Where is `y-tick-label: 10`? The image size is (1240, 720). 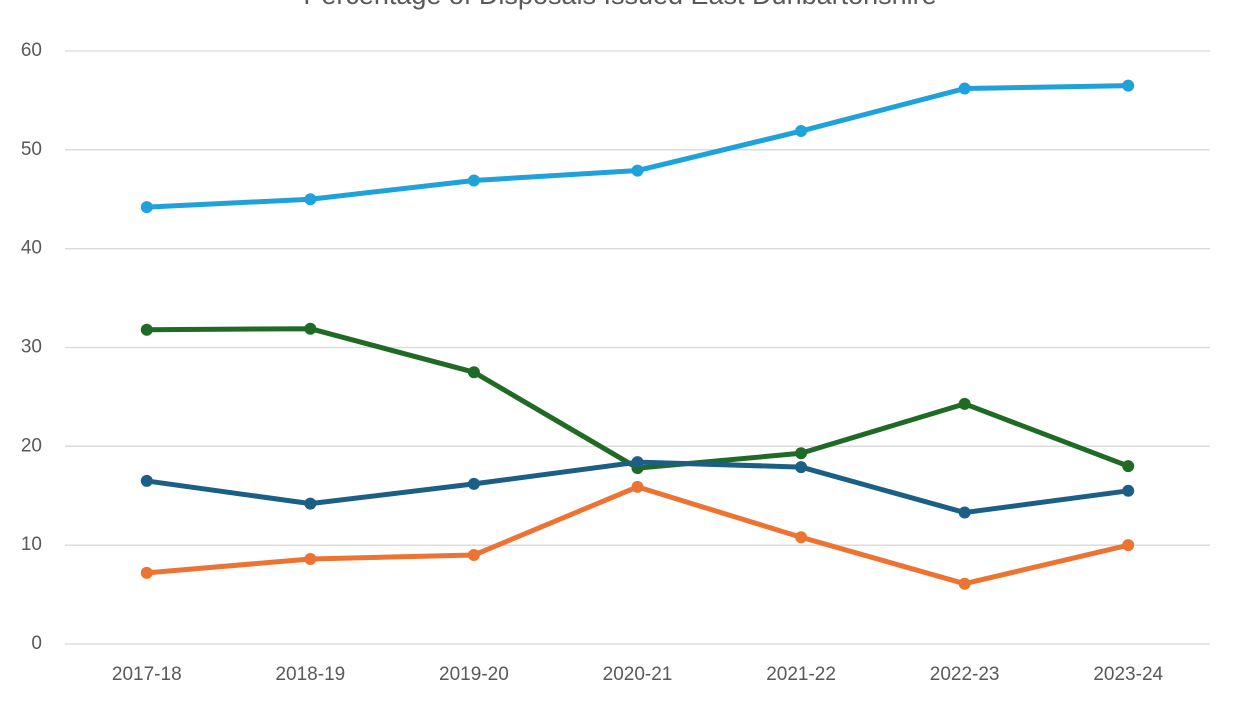 y-tick-label: 10 is located at coordinates (31, 544).